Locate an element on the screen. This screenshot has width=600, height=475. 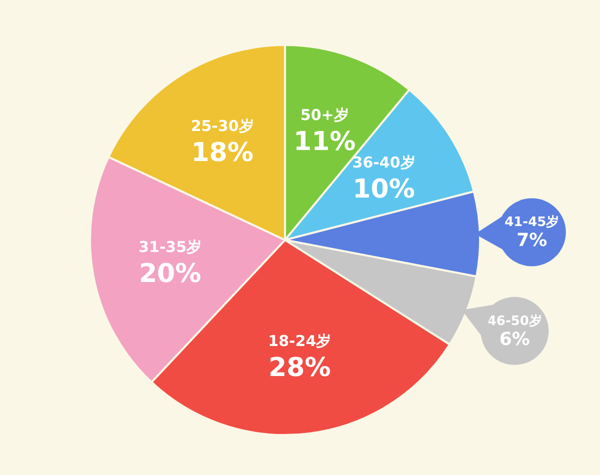
data-label: 6% is located at coordinates (514, 339).